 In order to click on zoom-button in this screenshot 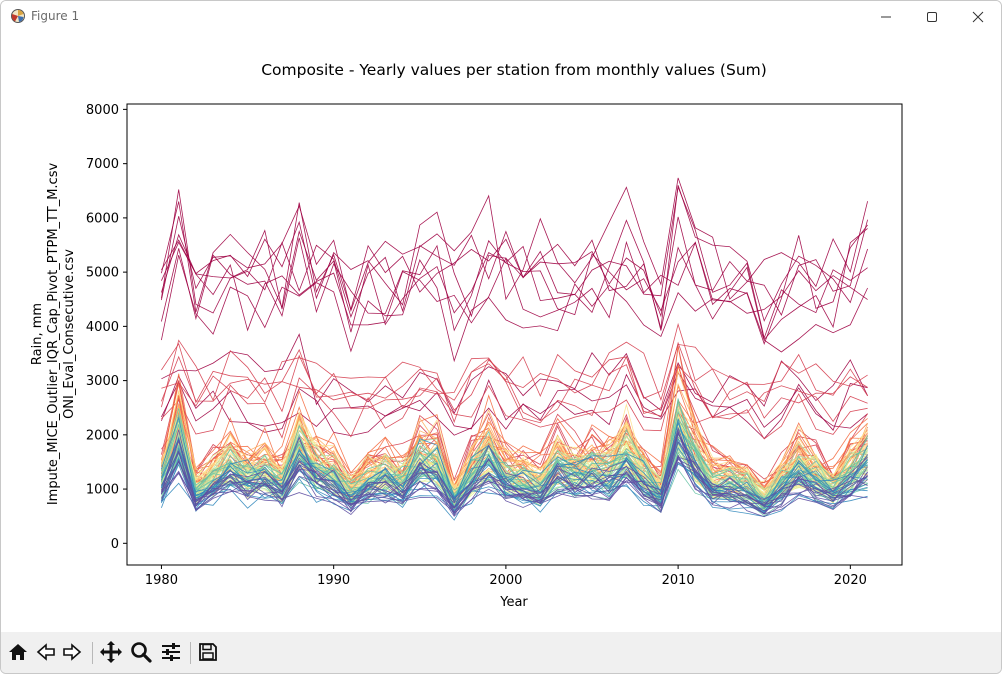, I will do `click(141, 652)`.